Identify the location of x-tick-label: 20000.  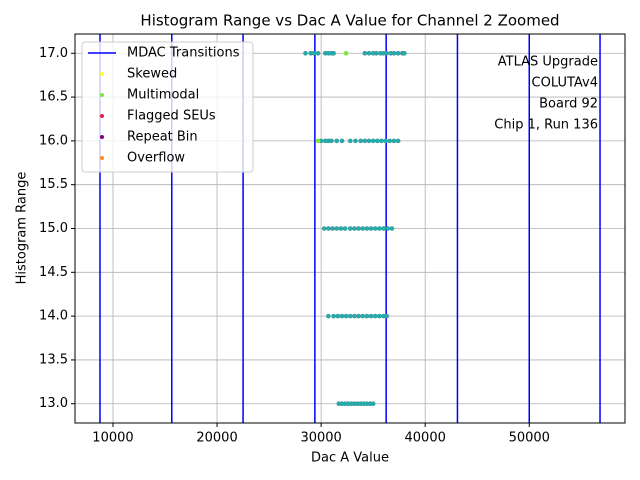
(216, 438).